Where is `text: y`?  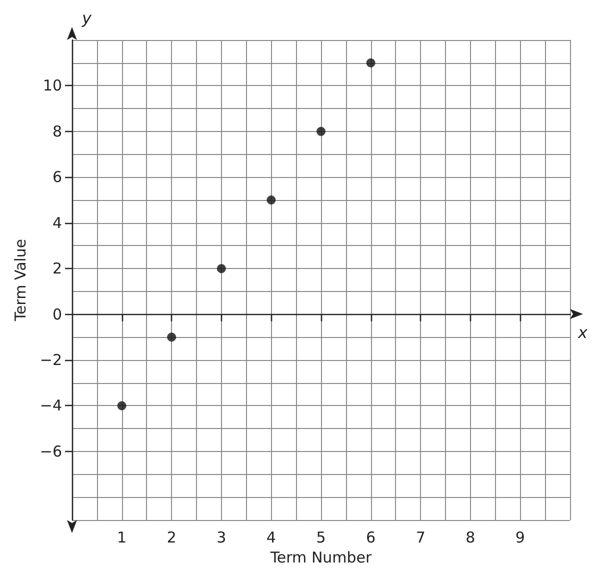 text: y is located at coordinates (86, 18).